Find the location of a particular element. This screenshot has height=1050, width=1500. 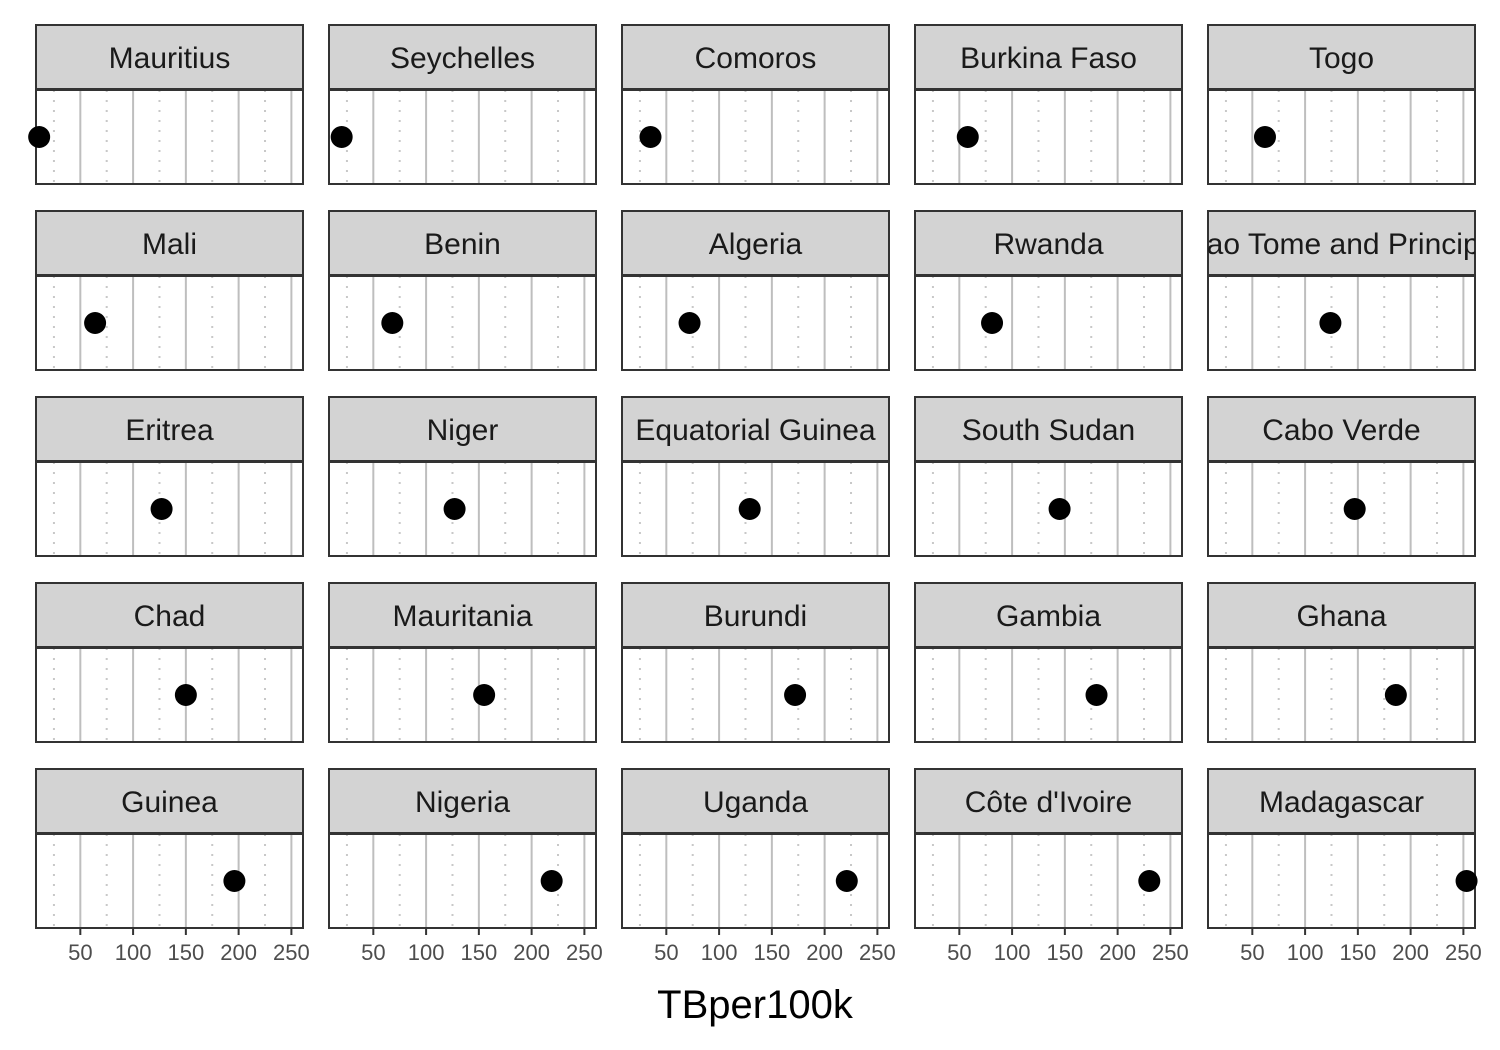

facet-strip-label: Burundi is located at coordinates (755, 616).